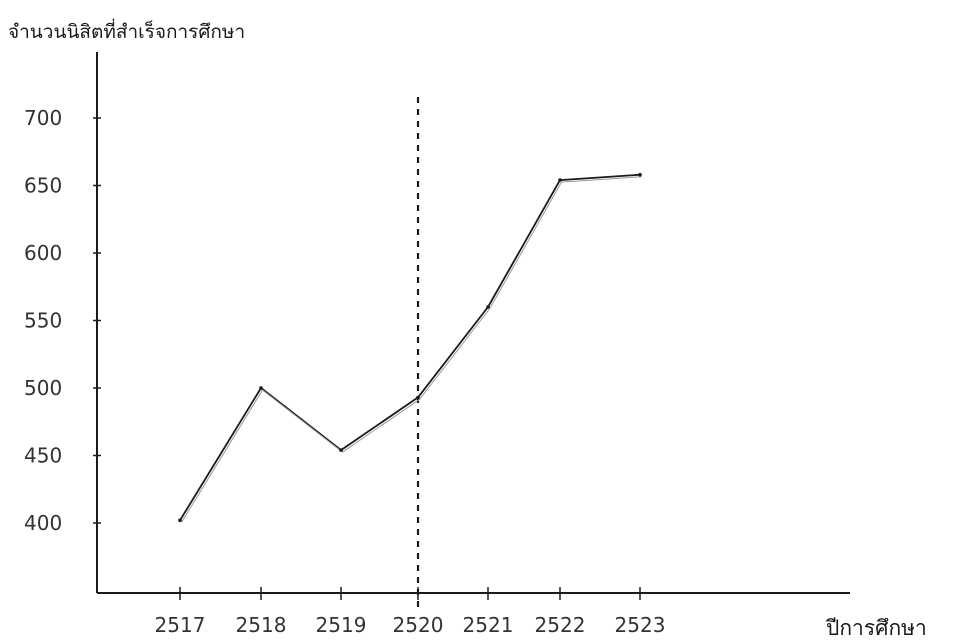 Image resolution: width=963 pixels, height=644 pixels. Describe the element at coordinates (640, 625) in the screenshot. I see `x-tick-label: 2523` at that location.